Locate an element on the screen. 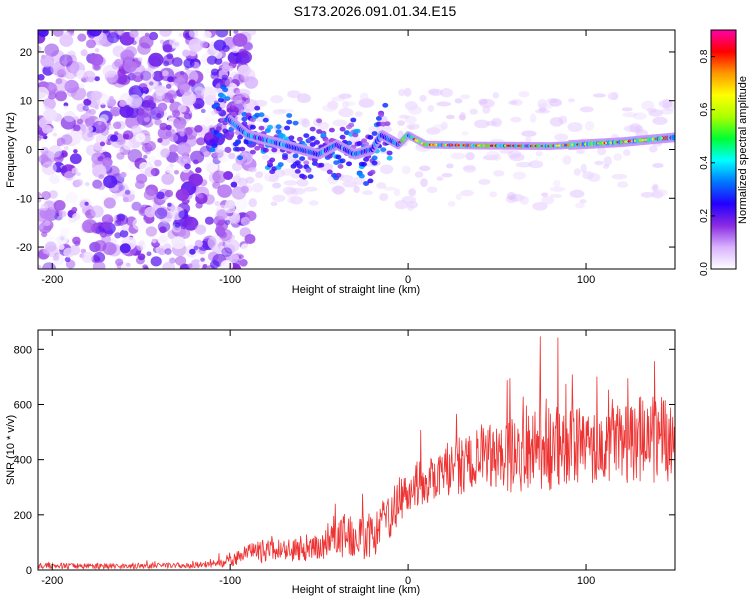 This screenshot has height=605, width=750. snr-xlabel: Height of straight line (km) is located at coordinates (356, 590).